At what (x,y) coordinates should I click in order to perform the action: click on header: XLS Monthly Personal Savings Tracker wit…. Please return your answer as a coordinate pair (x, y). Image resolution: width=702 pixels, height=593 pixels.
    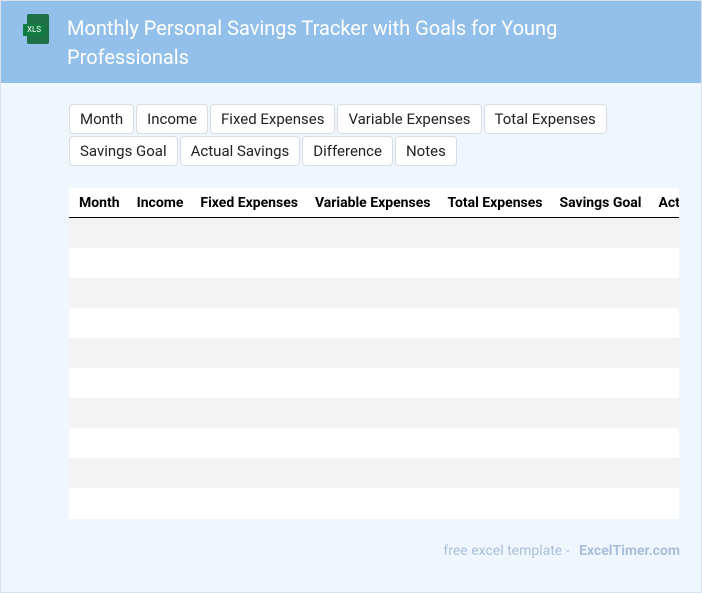
    Looking at the image, I should click on (351, 42).